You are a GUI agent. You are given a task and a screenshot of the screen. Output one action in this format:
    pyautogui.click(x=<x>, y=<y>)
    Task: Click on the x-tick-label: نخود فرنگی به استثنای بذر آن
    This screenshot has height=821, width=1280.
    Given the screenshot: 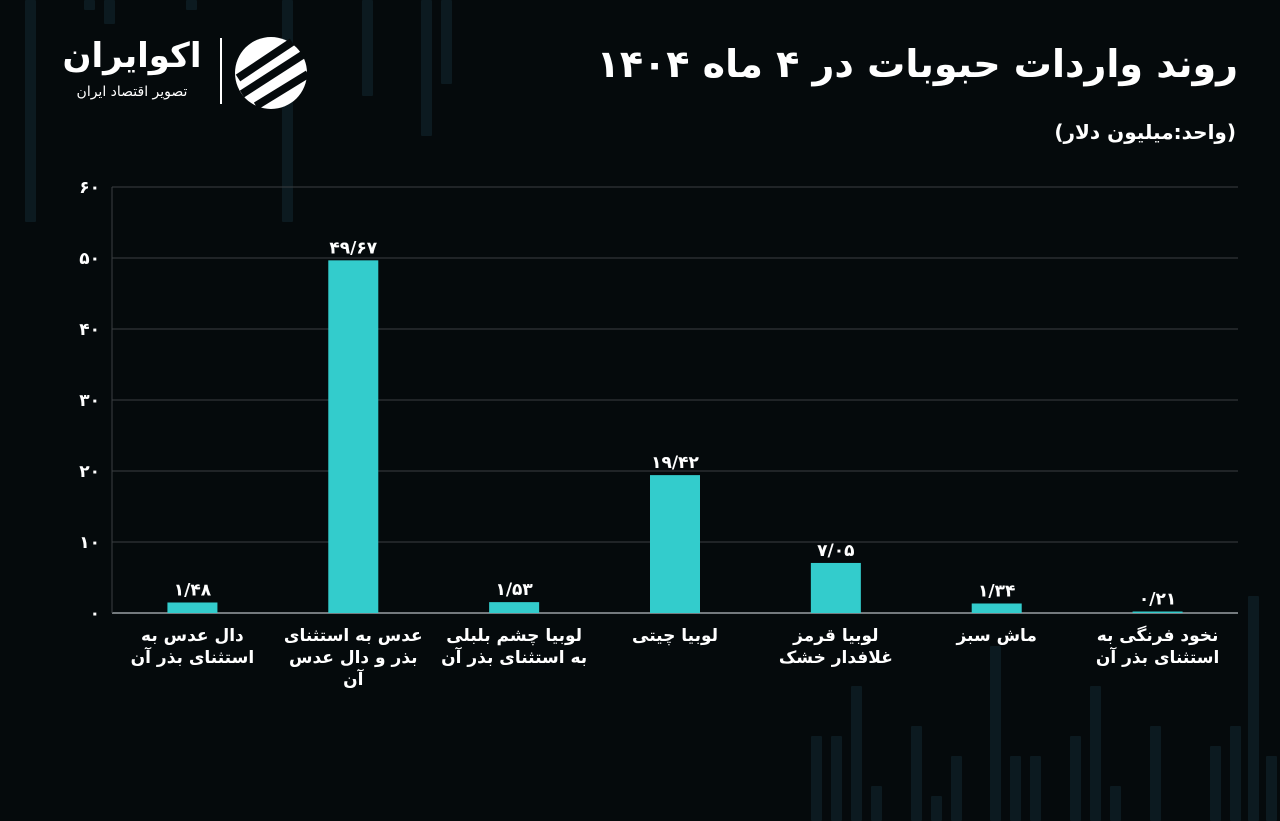 What is the action you would take?
    pyautogui.click(x=1157, y=647)
    